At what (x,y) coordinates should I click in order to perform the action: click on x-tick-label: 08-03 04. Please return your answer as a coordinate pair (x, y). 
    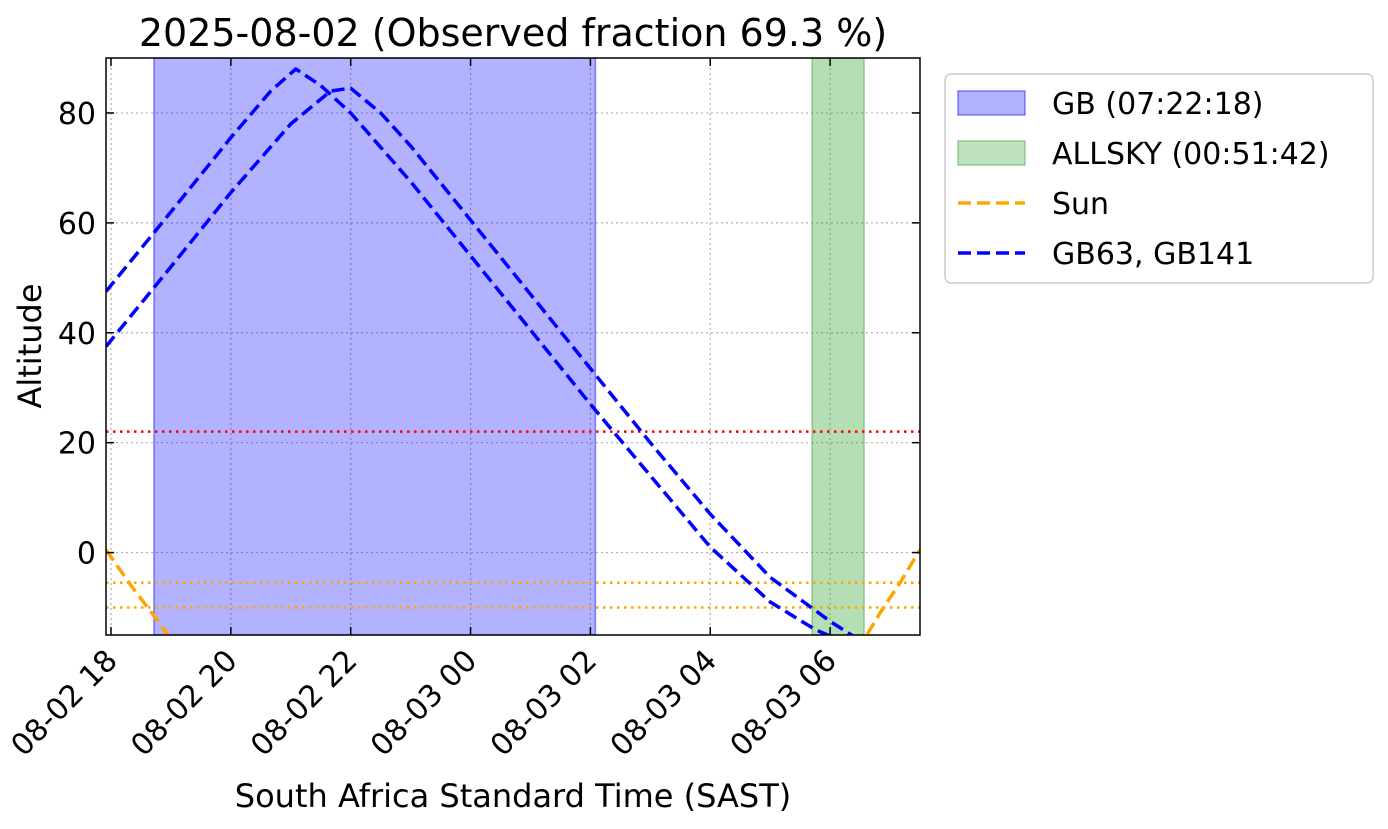
    Looking at the image, I should click on (664, 703).